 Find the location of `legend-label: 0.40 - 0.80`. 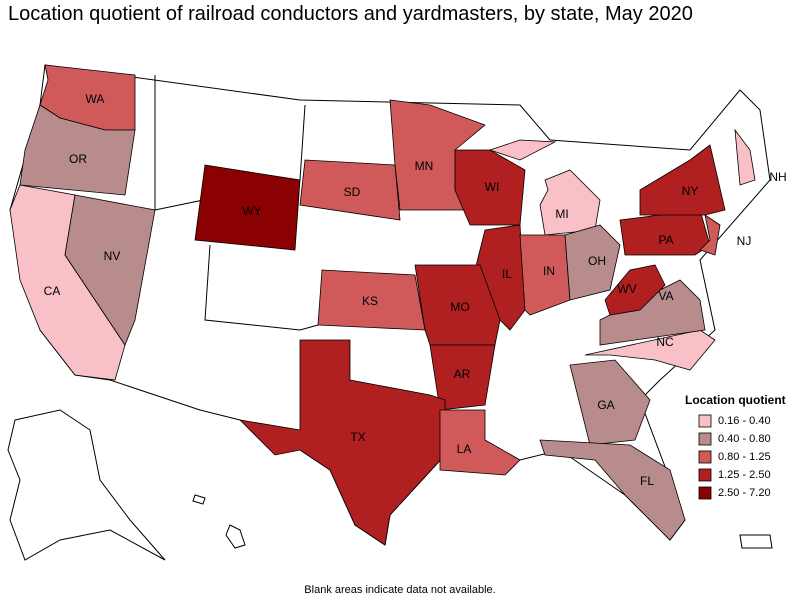

legend-label: 0.40 - 0.80 is located at coordinates (744, 439).